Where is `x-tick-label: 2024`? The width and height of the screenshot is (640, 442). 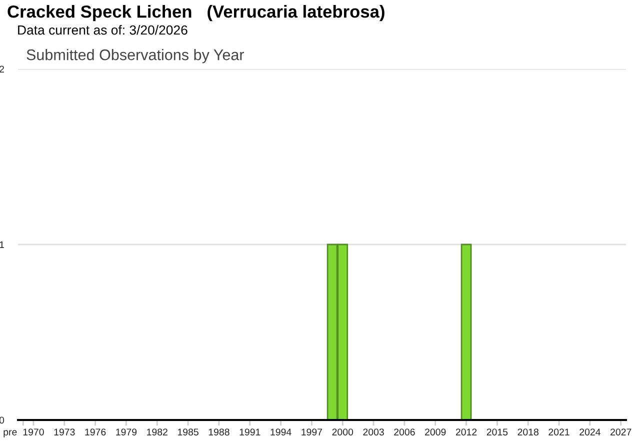 x-tick-label: 2024 is located at coordinates (590, 432).